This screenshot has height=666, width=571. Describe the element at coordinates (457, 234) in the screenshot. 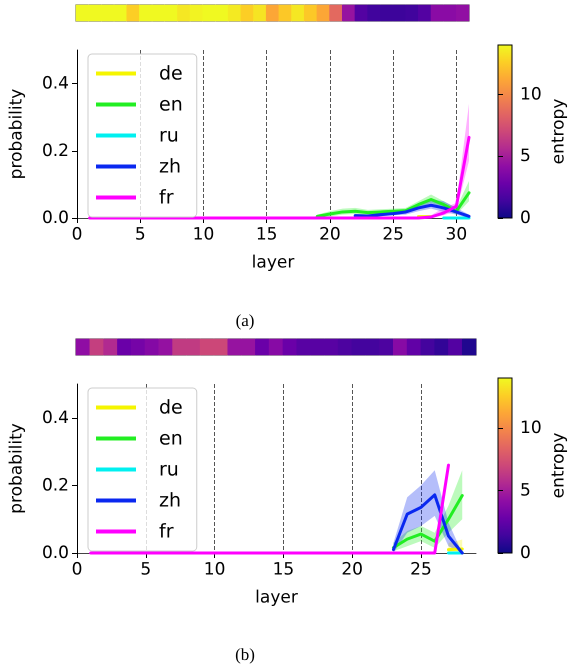

I see `x-tick-label: 30` at that location.